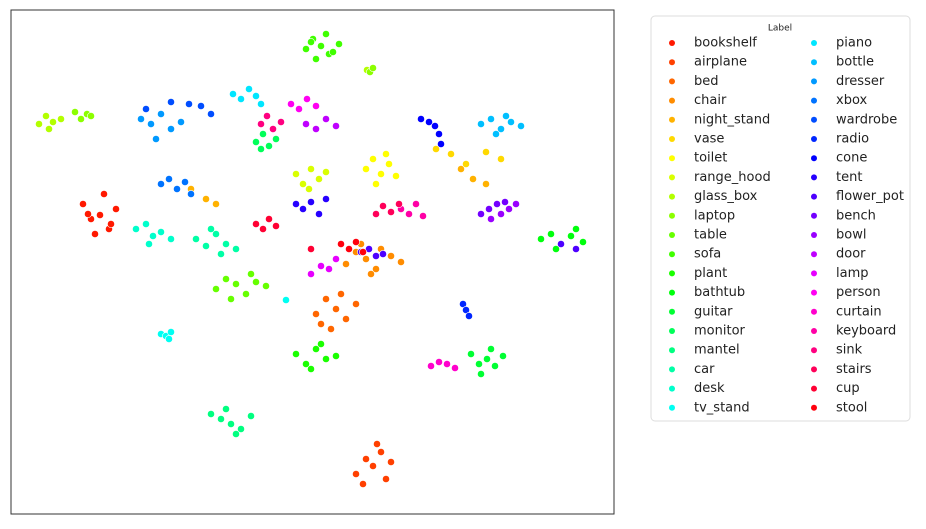 This screenshot has height=529, width=926. What do you see at coordinates (851, 407) in the screenshot?
I see `legend-label: stool` at bounding box center [851, 407].